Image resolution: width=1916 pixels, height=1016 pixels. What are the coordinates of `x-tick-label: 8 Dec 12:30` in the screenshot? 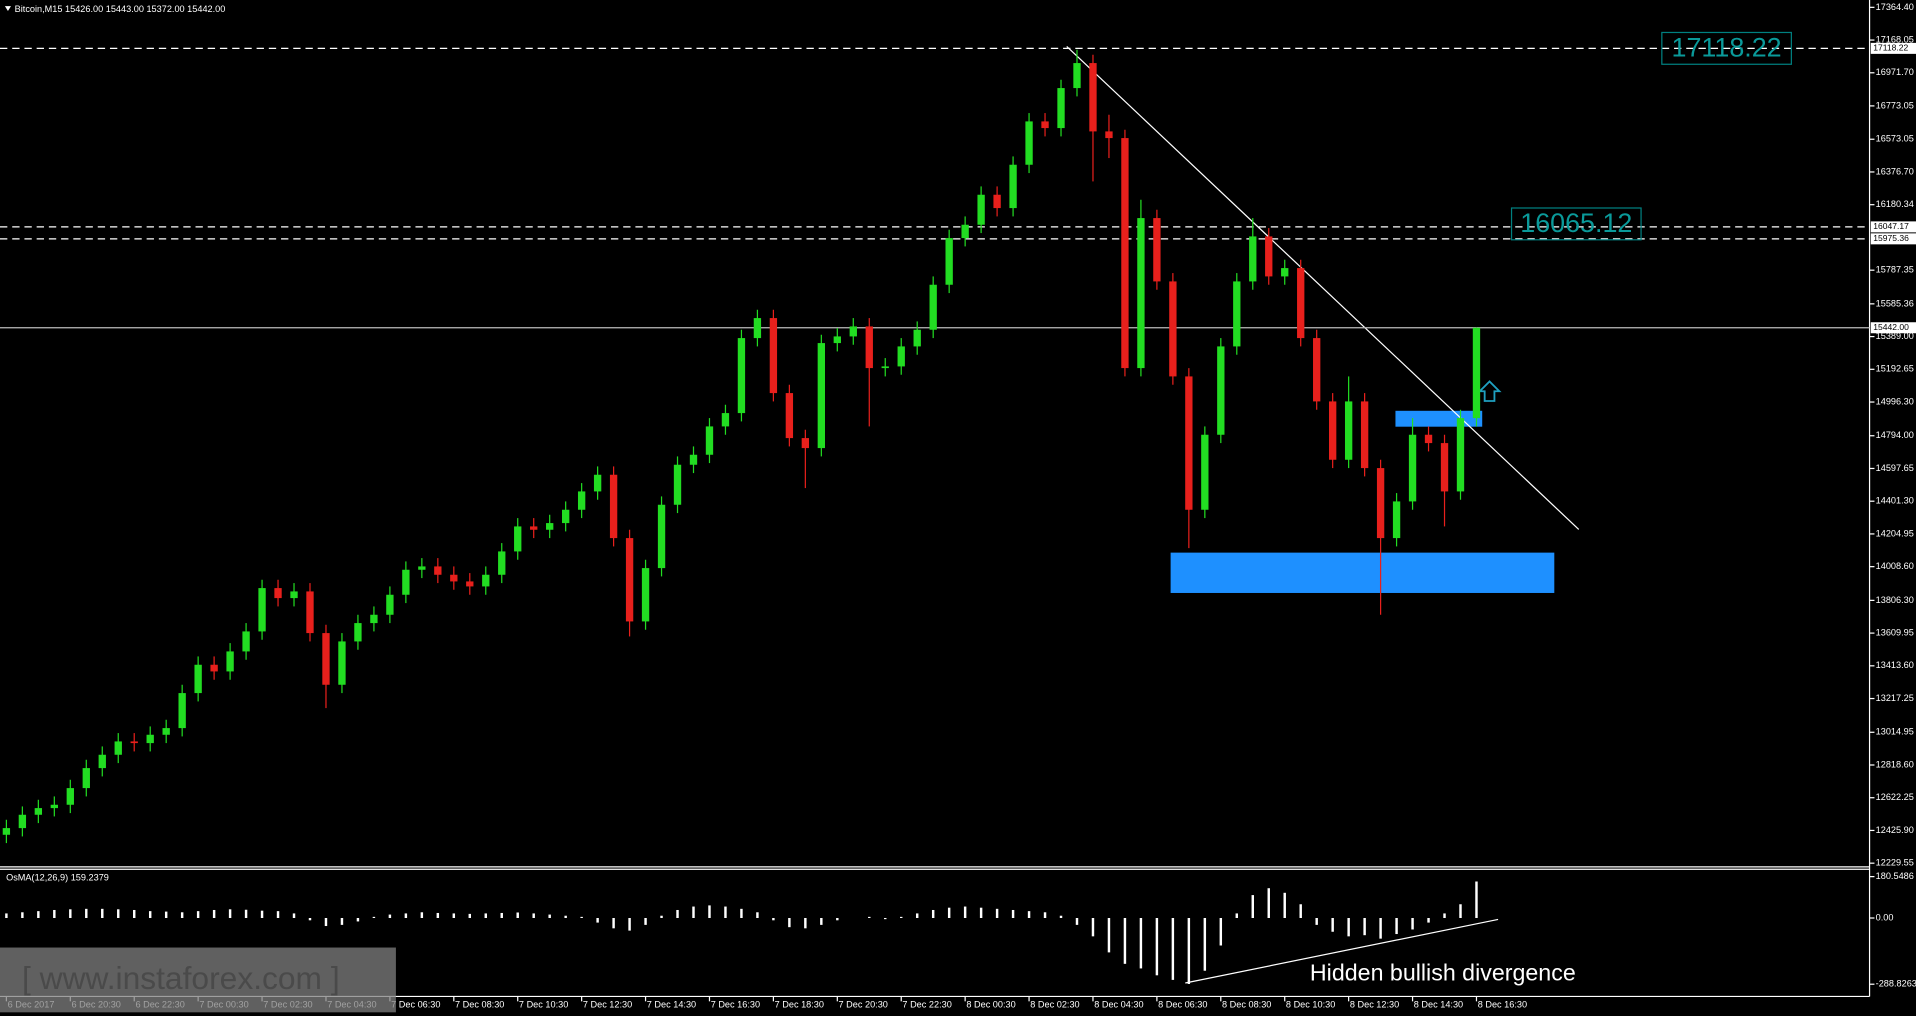 It's located at (1374, 1004).